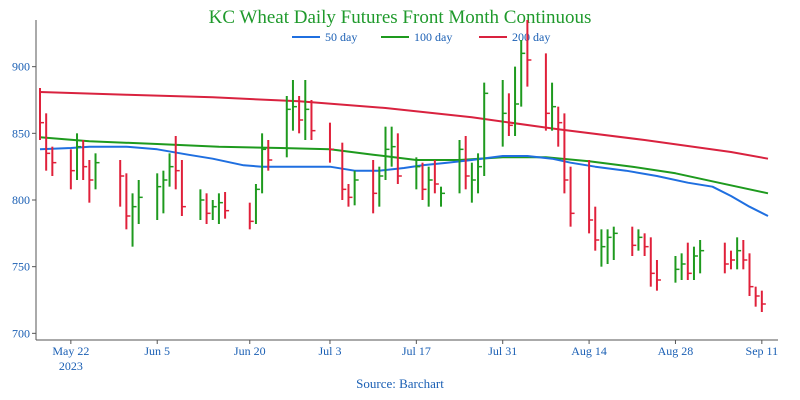 The width and height of the screenshot is (800, 400). What do you see at coordinates (21, 200) in the screenshot?
I see `y-tick-label: 800` at bounding box center [21, 200].